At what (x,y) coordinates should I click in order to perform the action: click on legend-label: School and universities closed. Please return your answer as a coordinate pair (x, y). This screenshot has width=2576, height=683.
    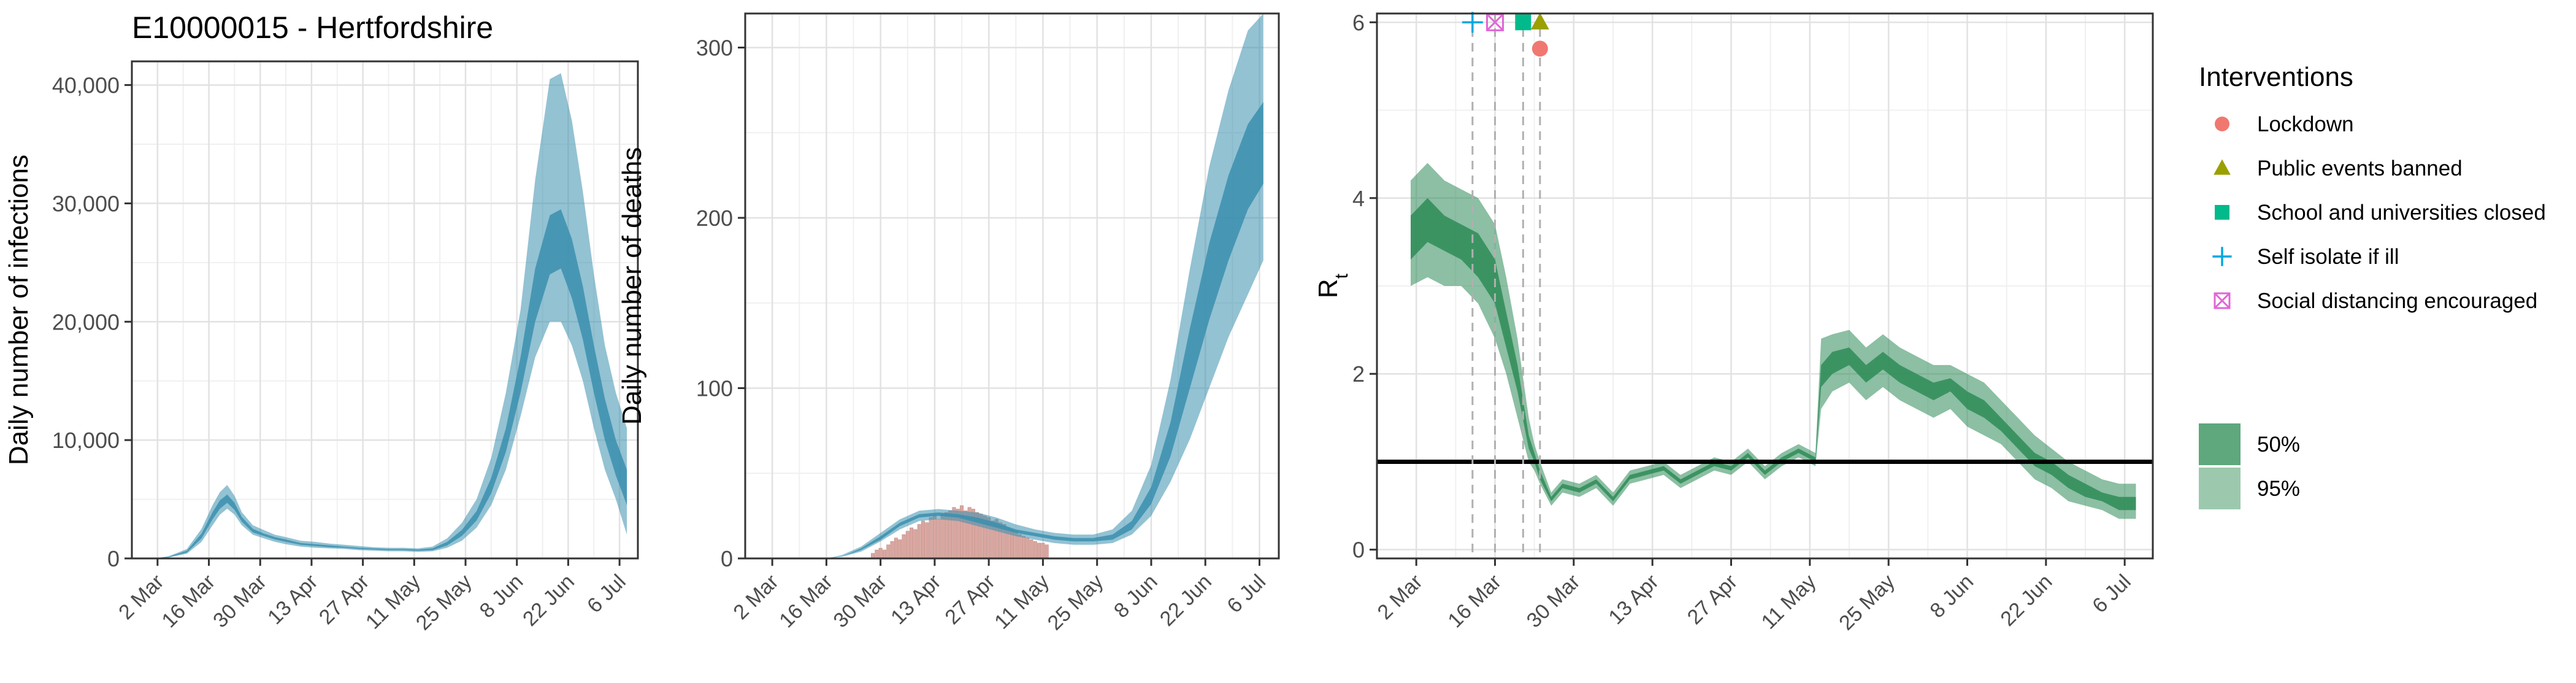
    Looking at the image, I should click on (2401, 213).